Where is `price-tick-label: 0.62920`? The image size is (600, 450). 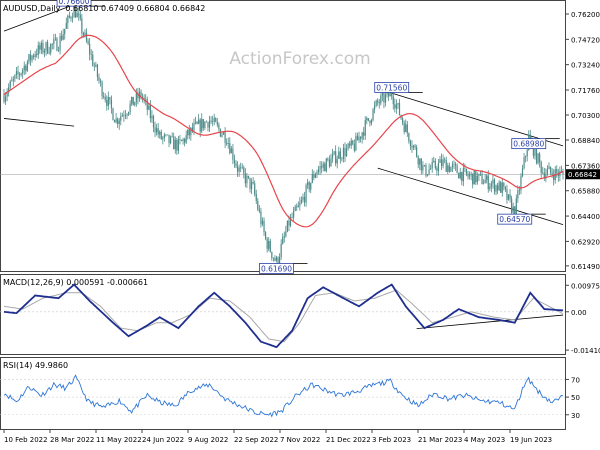
price-tick-label: 0.62920 is located at coordinates (585, 242).